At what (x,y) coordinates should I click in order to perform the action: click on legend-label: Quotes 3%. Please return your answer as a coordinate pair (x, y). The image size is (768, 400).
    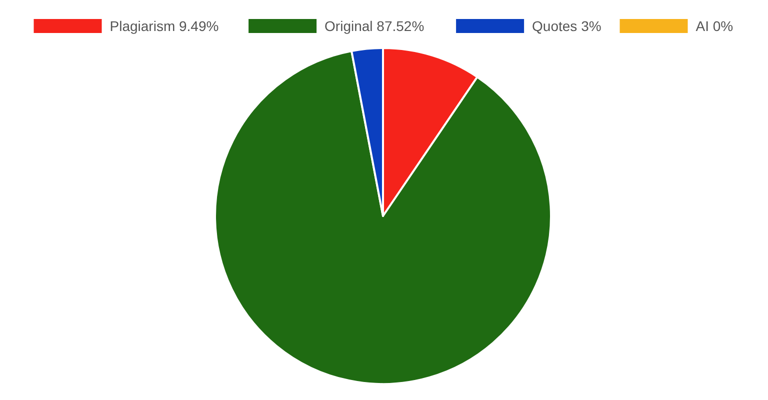
    Looking at the image, I should click on (567, 26).